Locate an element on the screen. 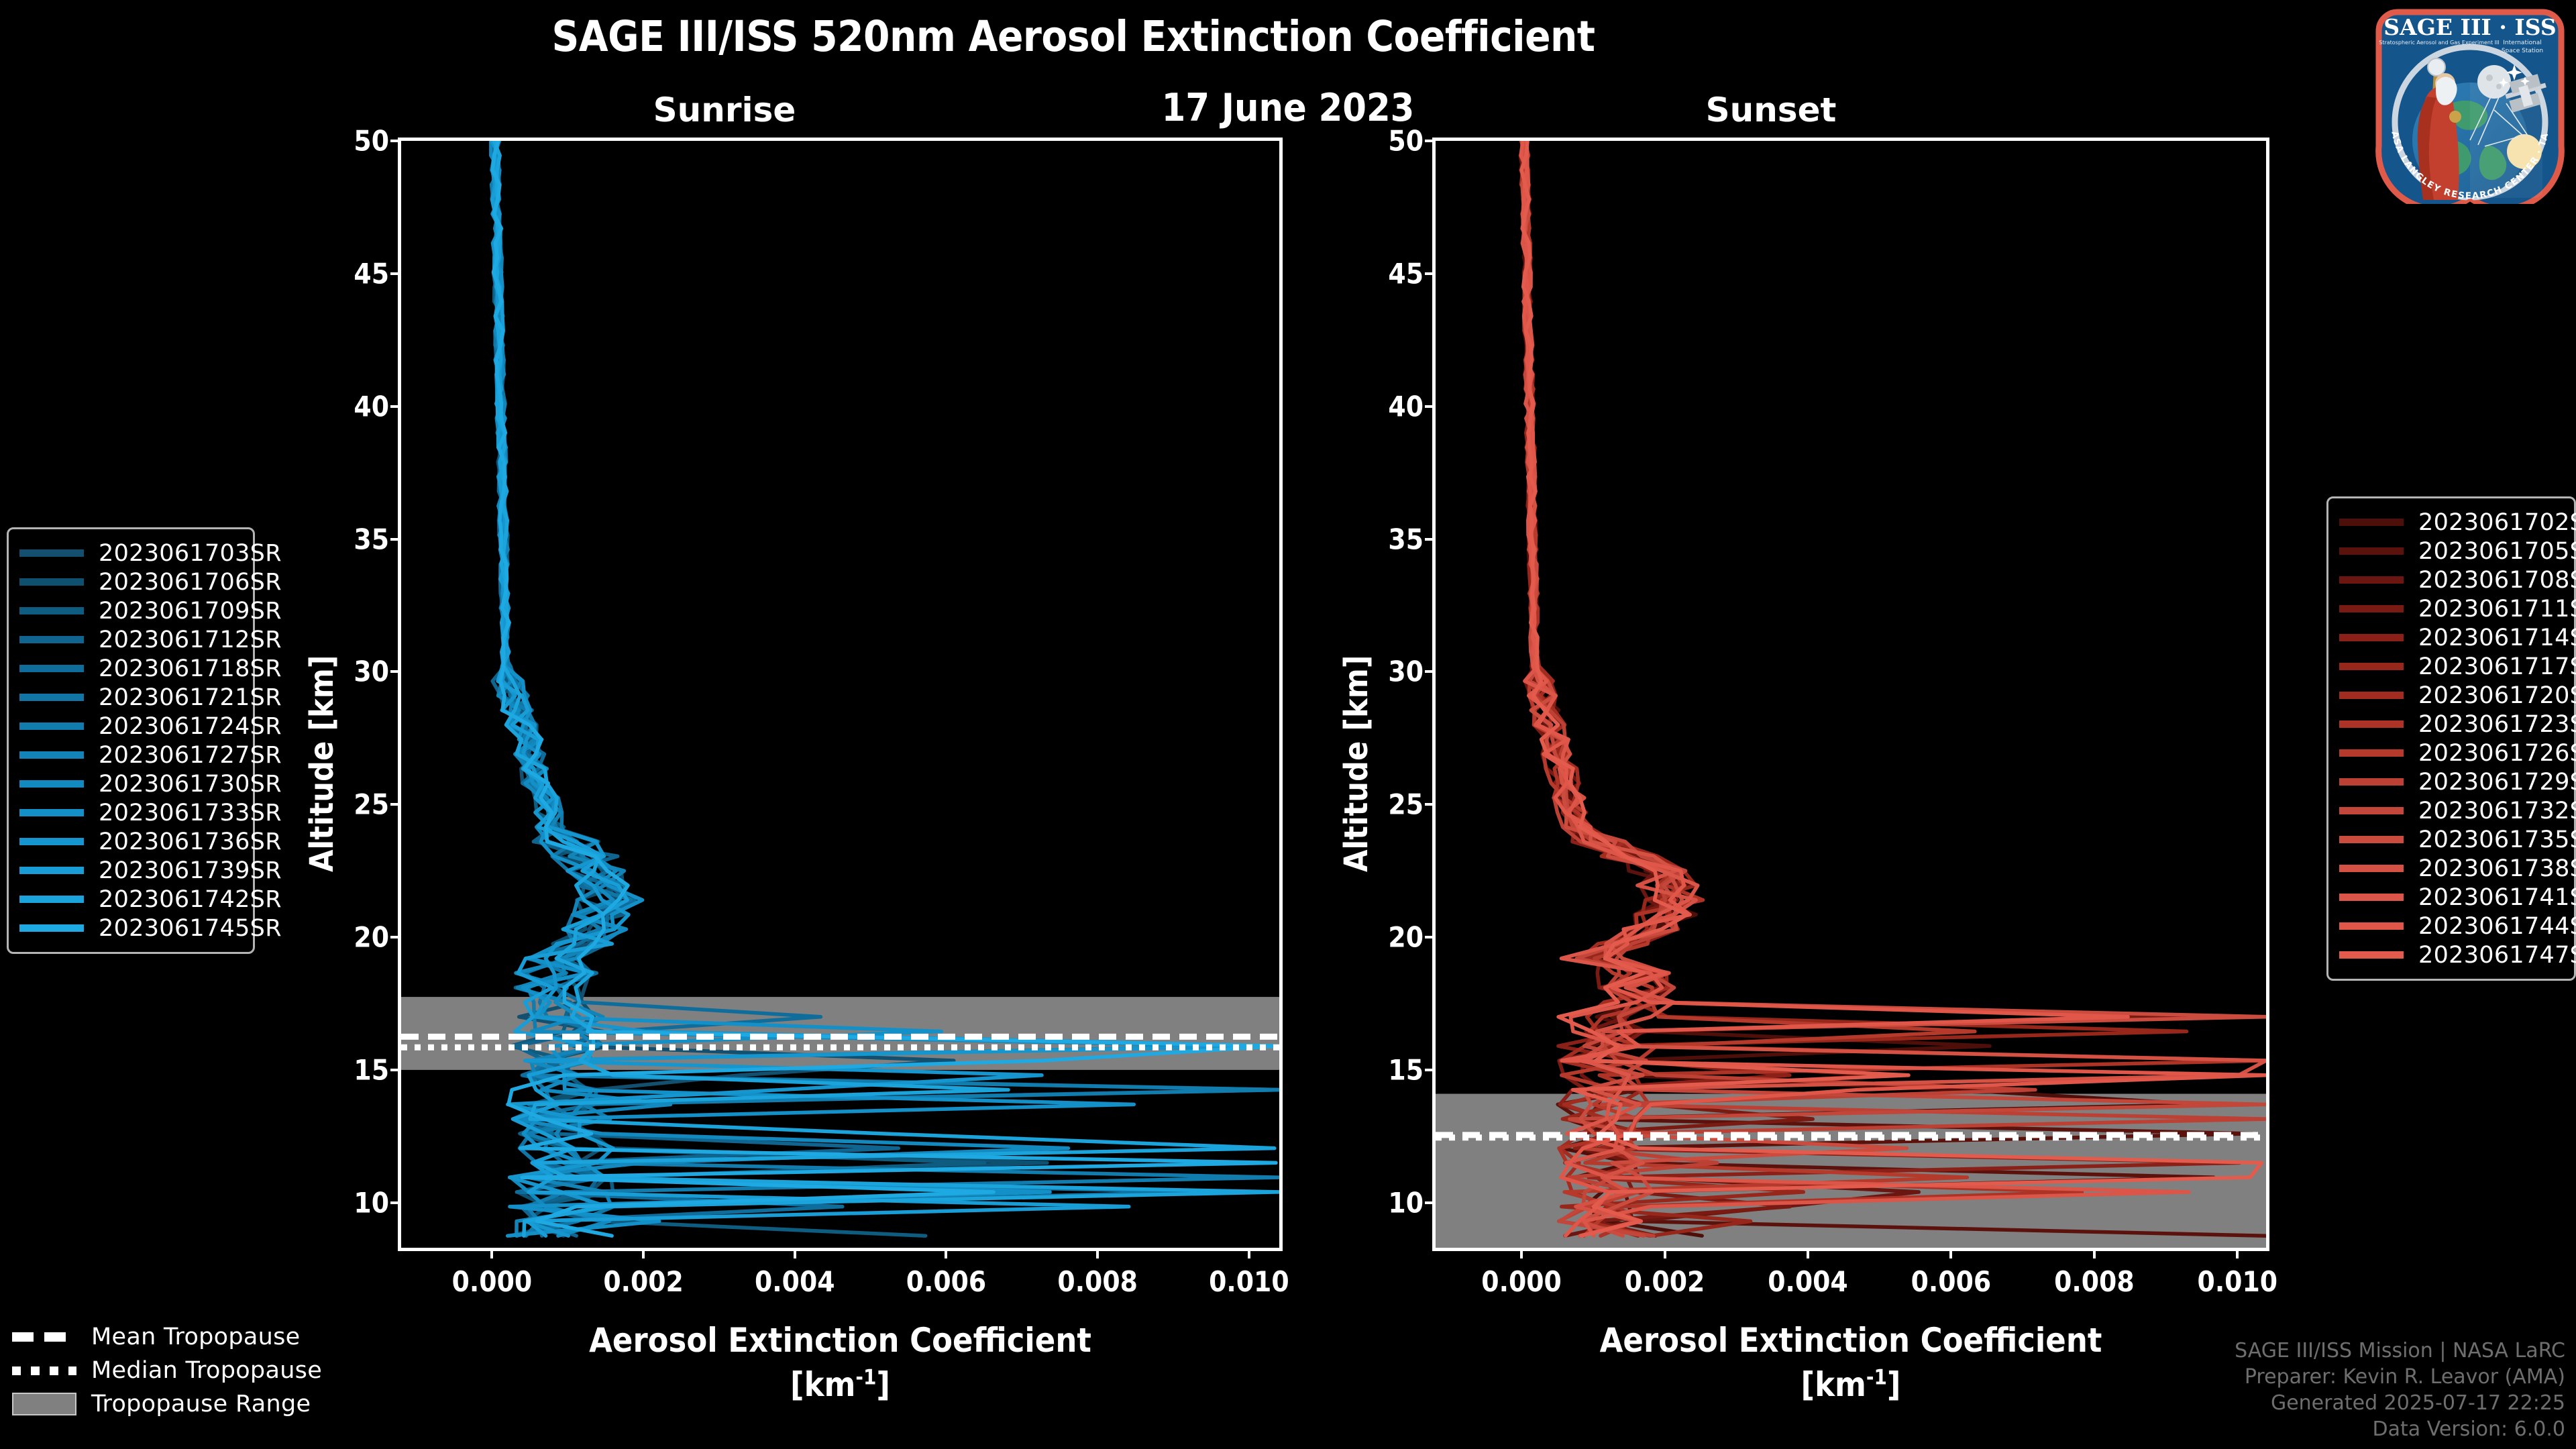  y-axis-tick-label: 45 is located at coordinates (1406, 273).